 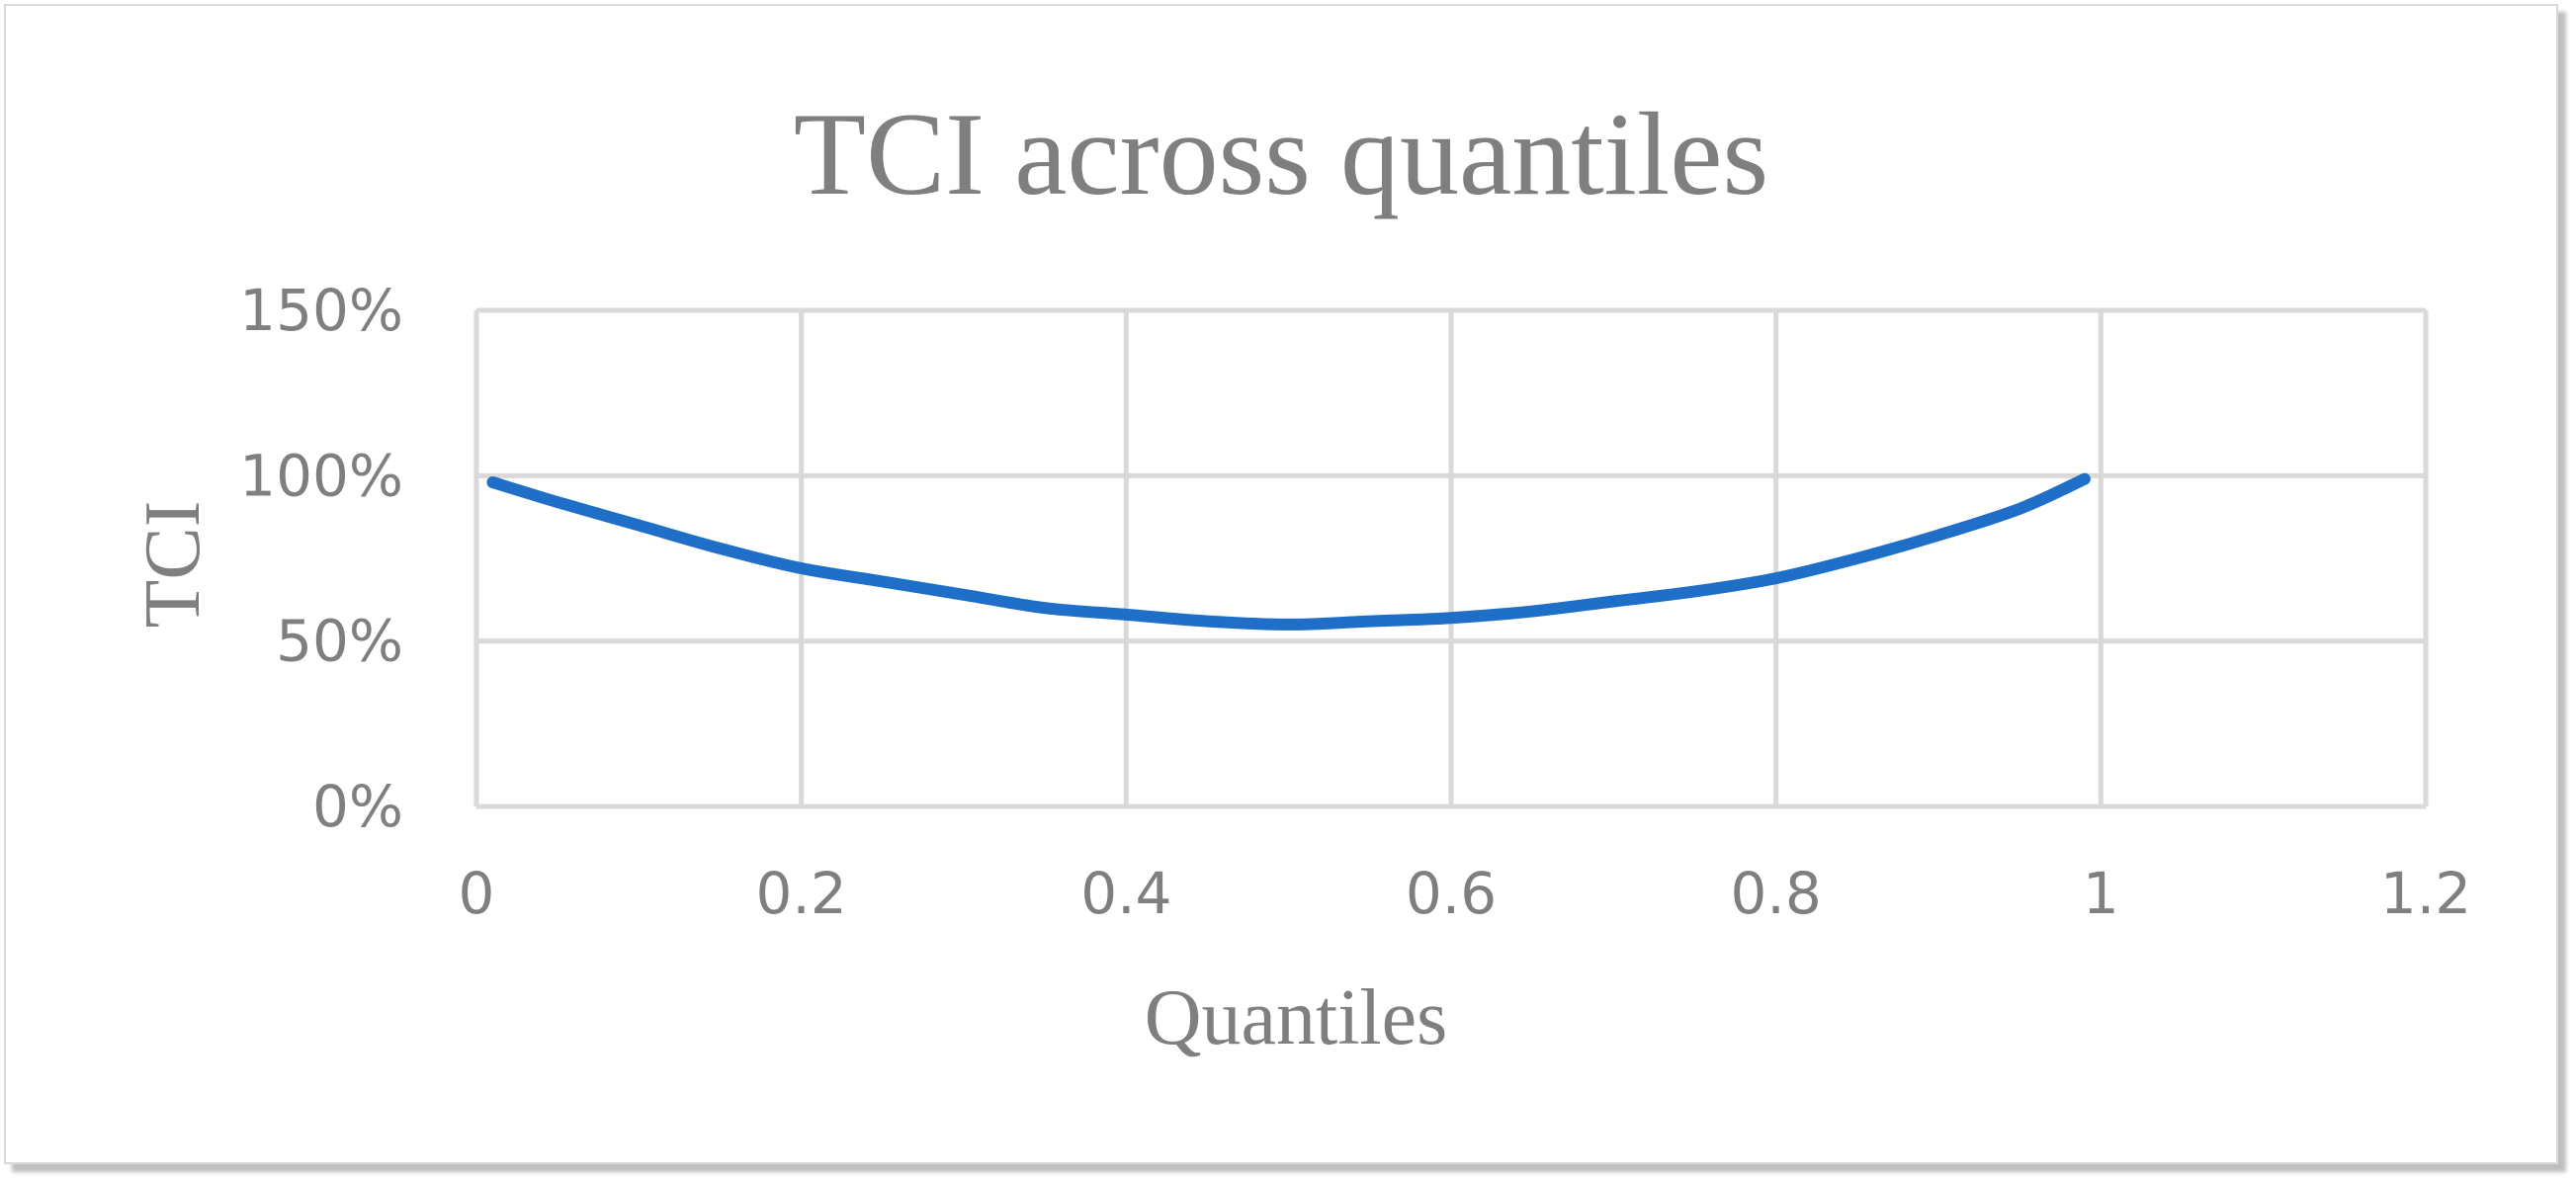 What do you see at coordinates (2425, 893) in the screenshot?
I see `x-tick-label: 1.2` at bounding box center [2425, 893].